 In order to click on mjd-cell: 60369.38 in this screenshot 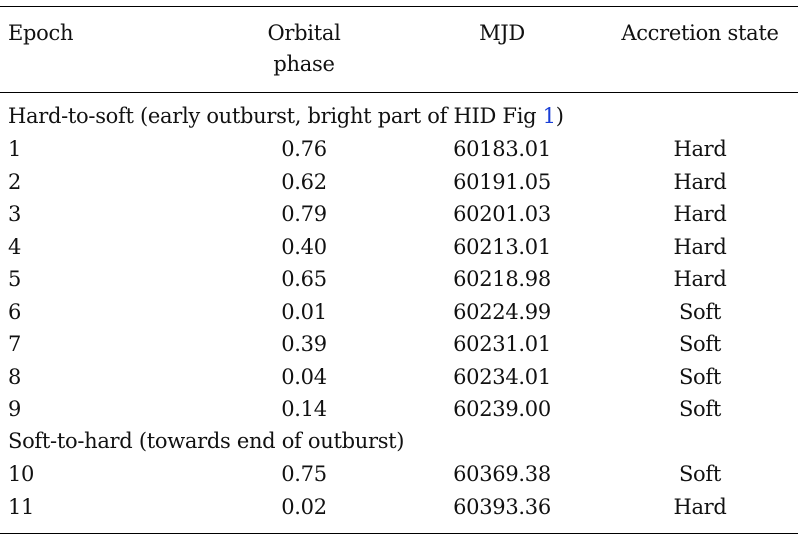, I will do `click(502, 474)`.